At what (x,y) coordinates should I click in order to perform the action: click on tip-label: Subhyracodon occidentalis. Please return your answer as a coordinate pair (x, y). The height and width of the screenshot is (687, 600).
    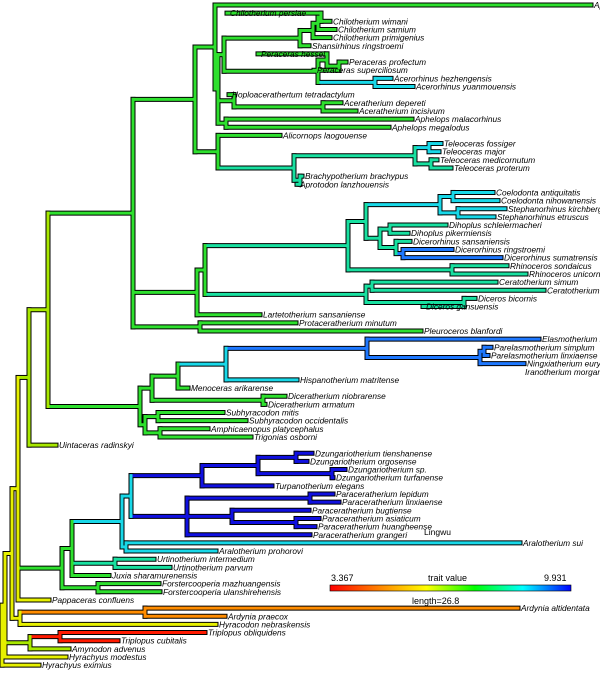
    Looking at the image, I should click on (298, 421).